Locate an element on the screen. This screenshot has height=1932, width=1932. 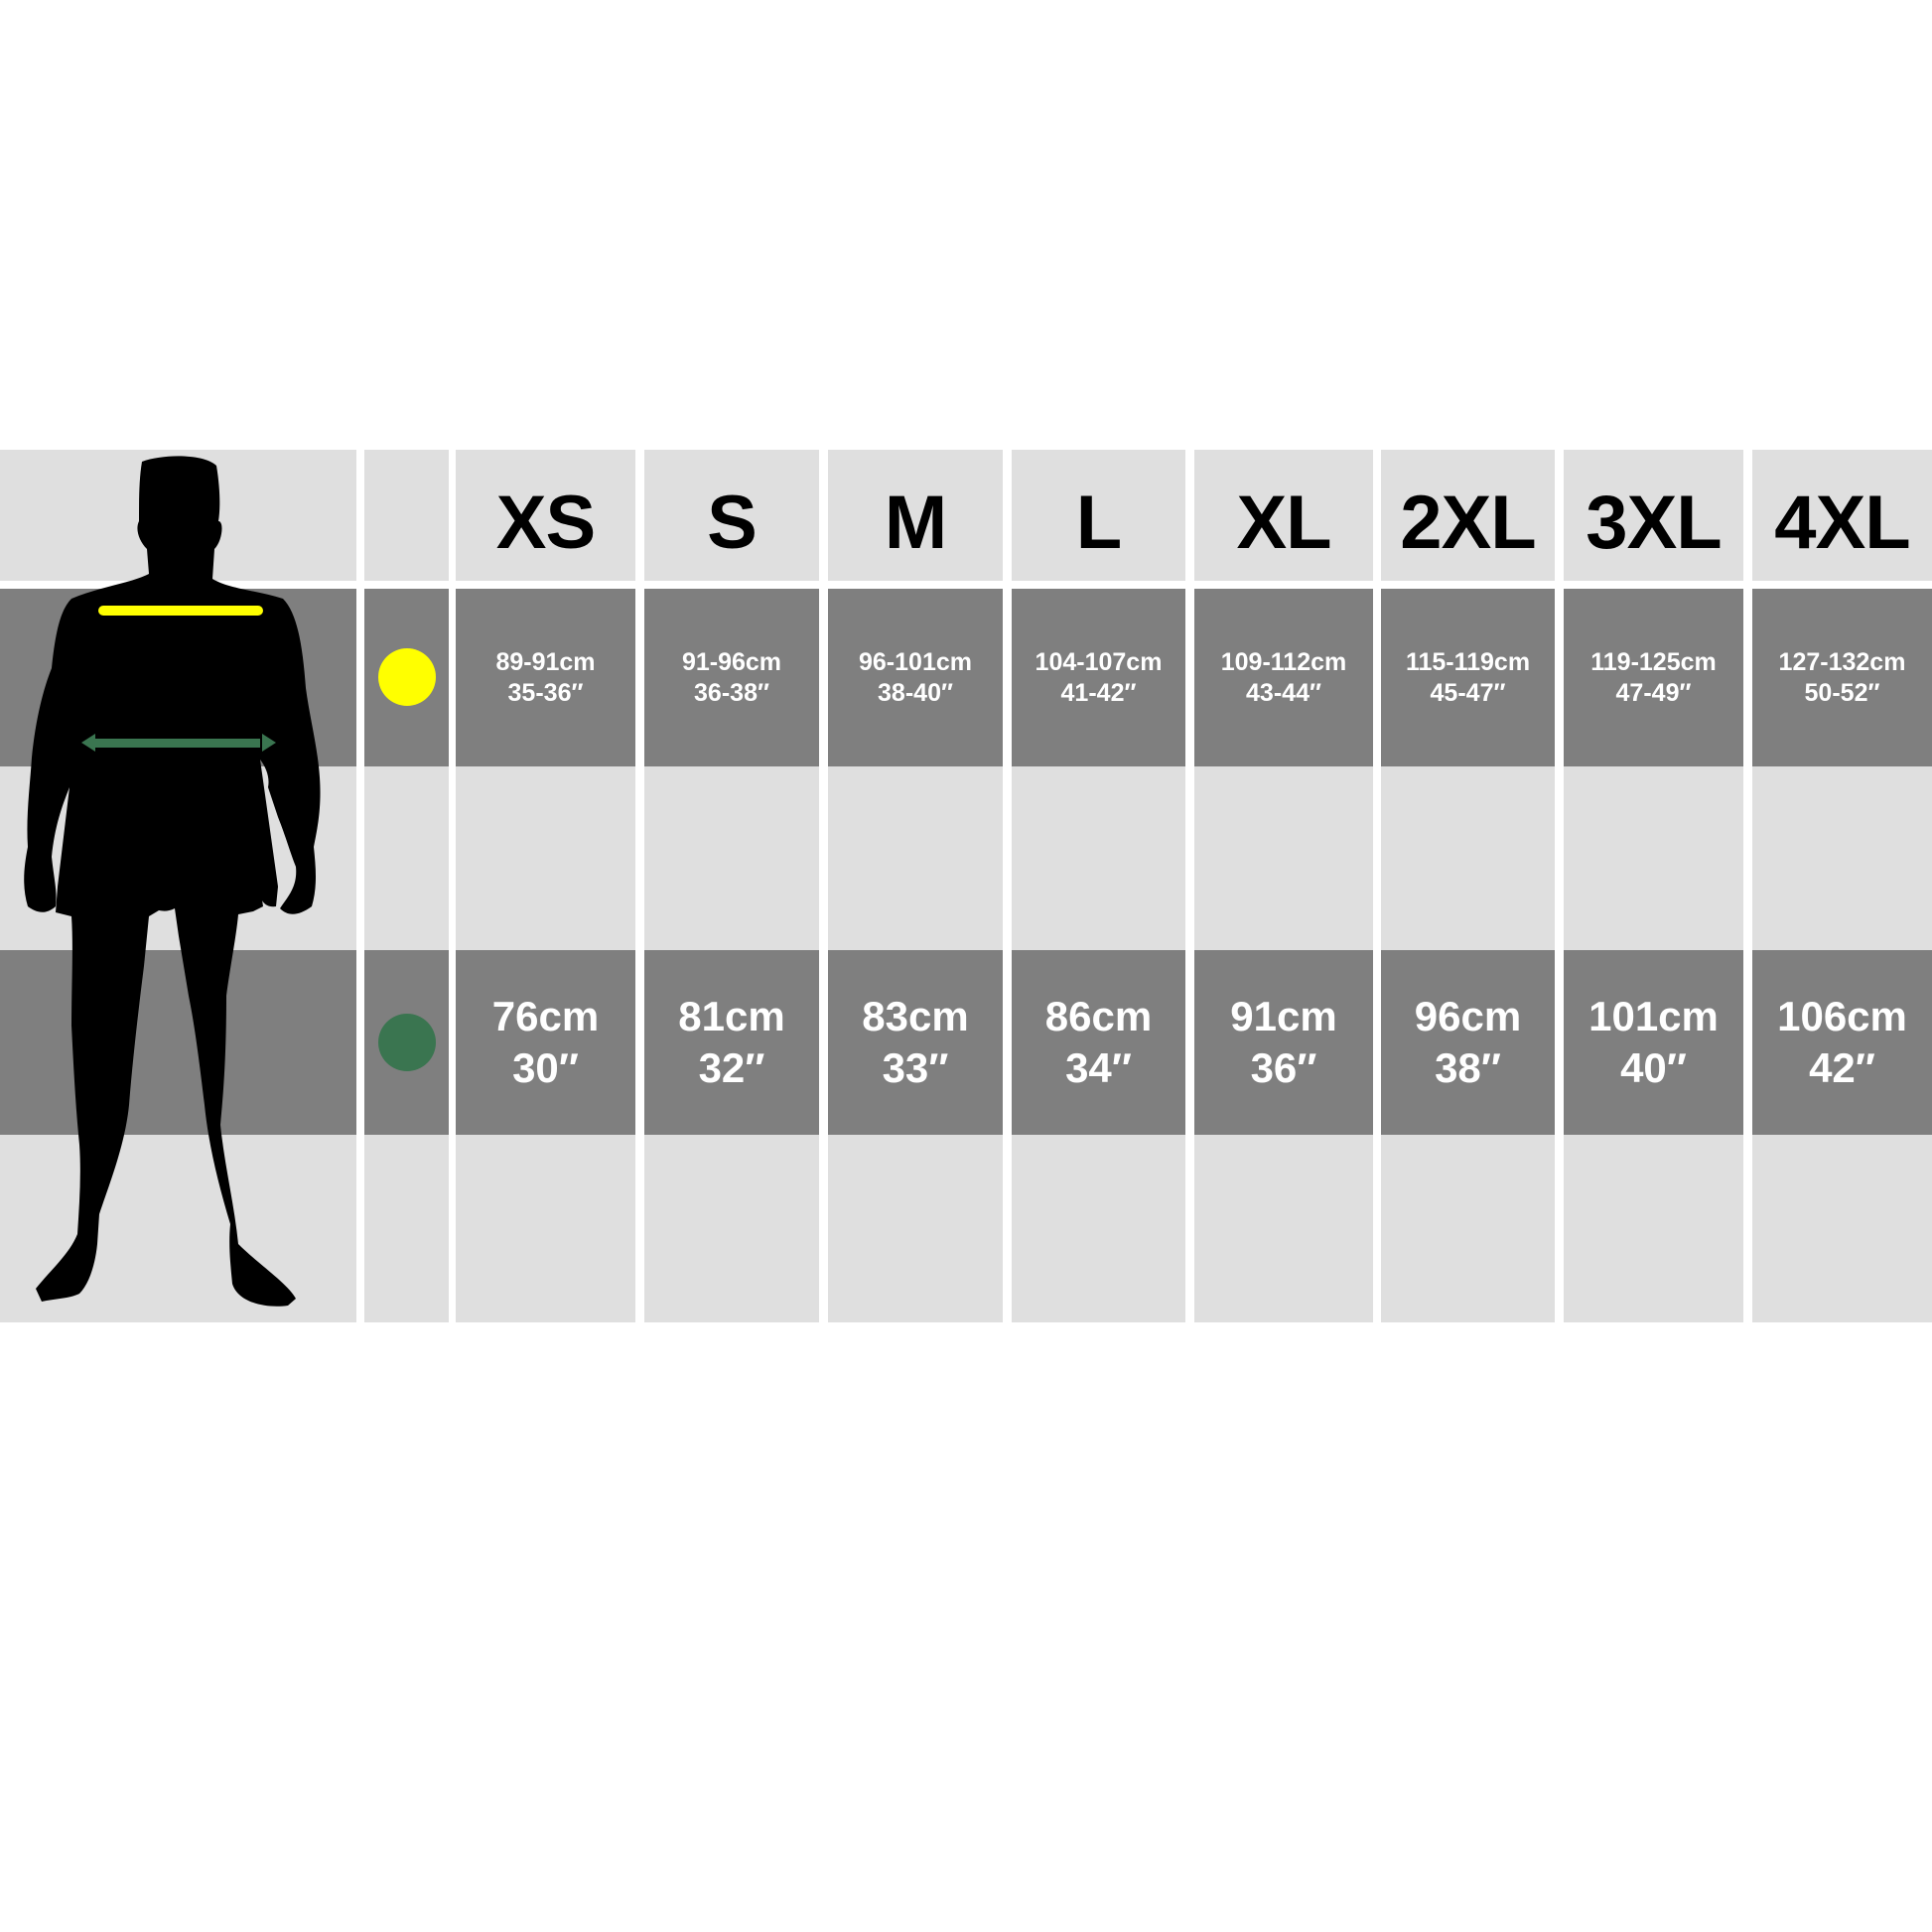
chest-cell: 127-132cm 50-52″ is located at coordinates (1842, 678).